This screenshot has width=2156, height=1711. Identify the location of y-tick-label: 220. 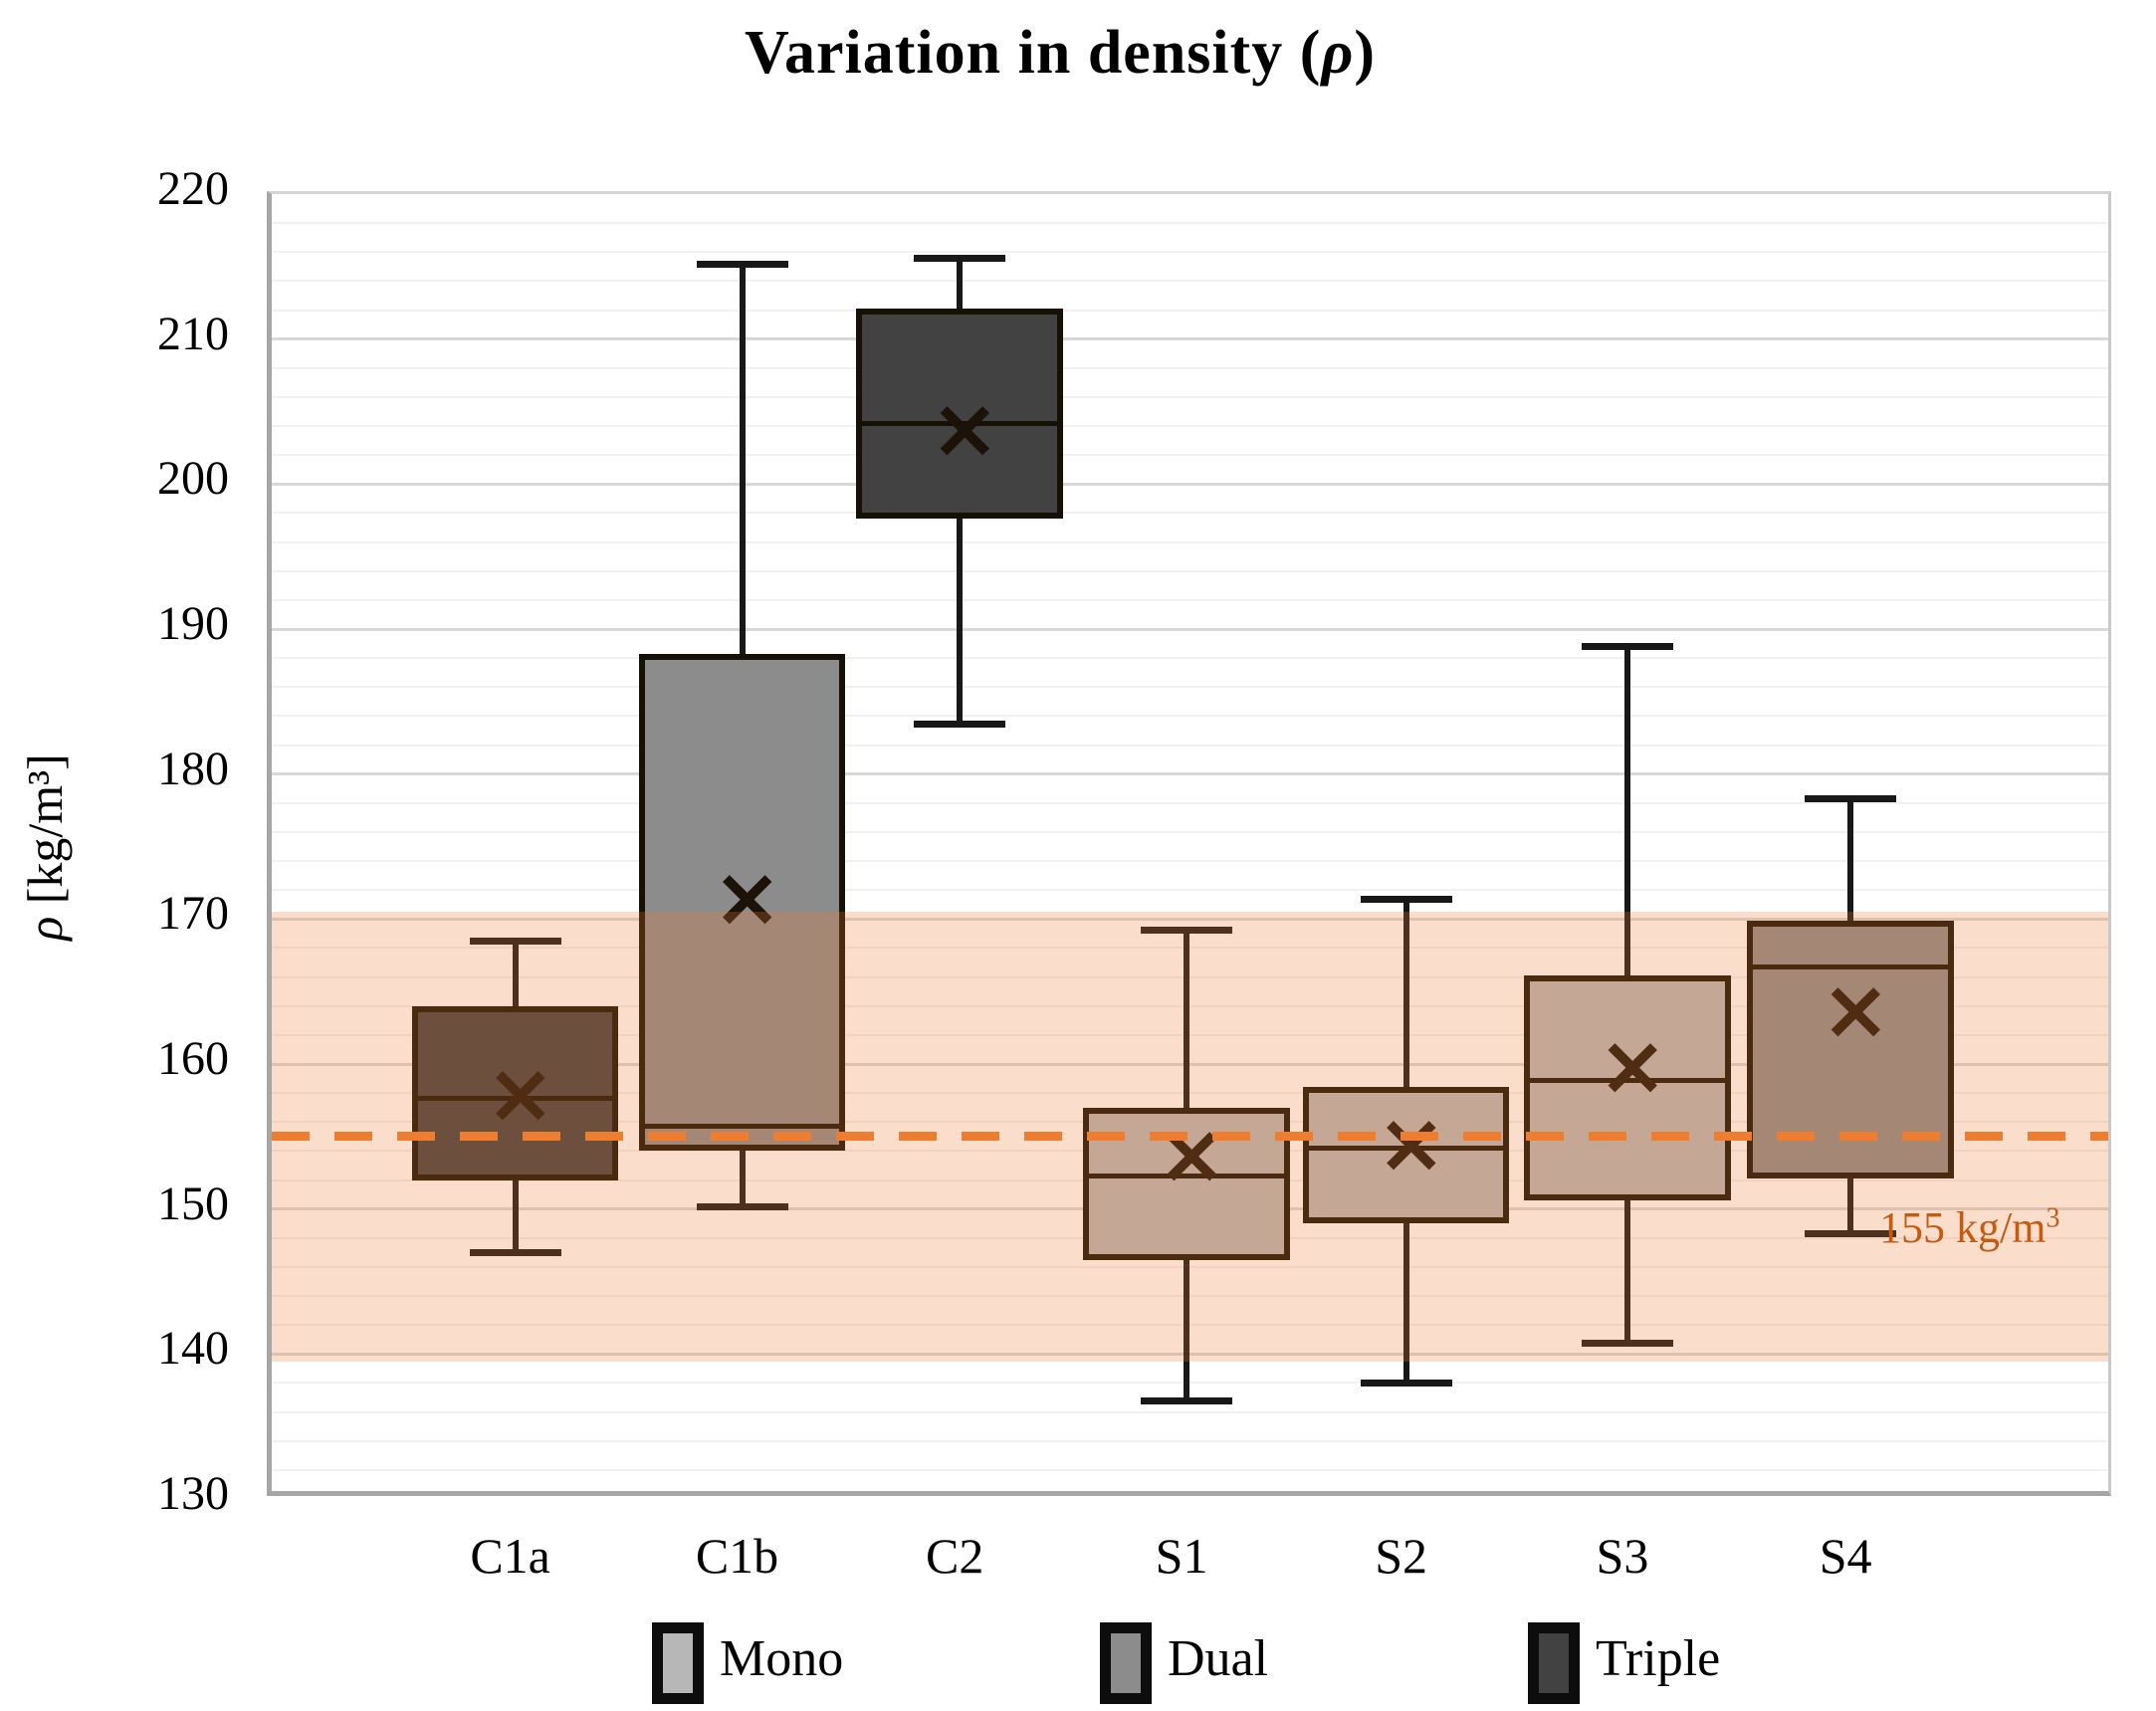
(193, 188).